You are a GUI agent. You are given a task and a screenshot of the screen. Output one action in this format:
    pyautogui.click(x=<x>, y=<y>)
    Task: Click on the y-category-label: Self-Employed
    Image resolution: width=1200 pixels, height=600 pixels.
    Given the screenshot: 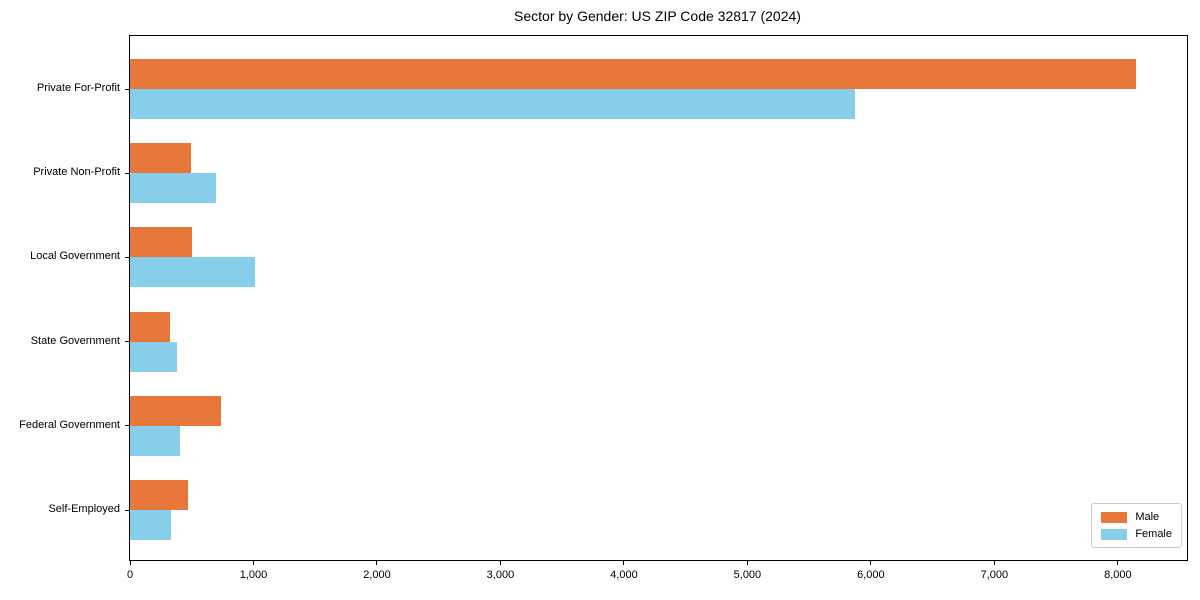 What is the action you would take?
    pyautogui.click(x=84, y=509)
    